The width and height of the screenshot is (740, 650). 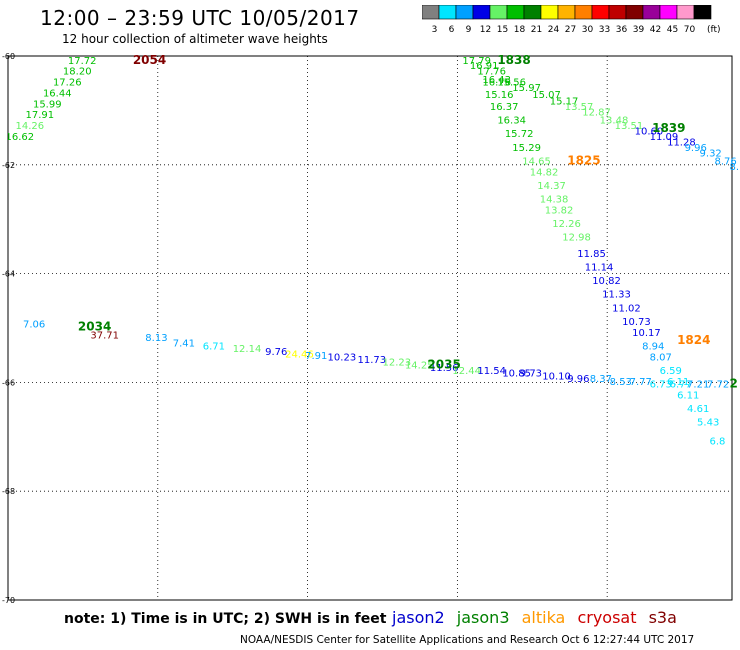 What do you see at coordinates (372, 360) in the screenshot?
I see `wave-height-value: 11.73` at bounding box center [372, 360].